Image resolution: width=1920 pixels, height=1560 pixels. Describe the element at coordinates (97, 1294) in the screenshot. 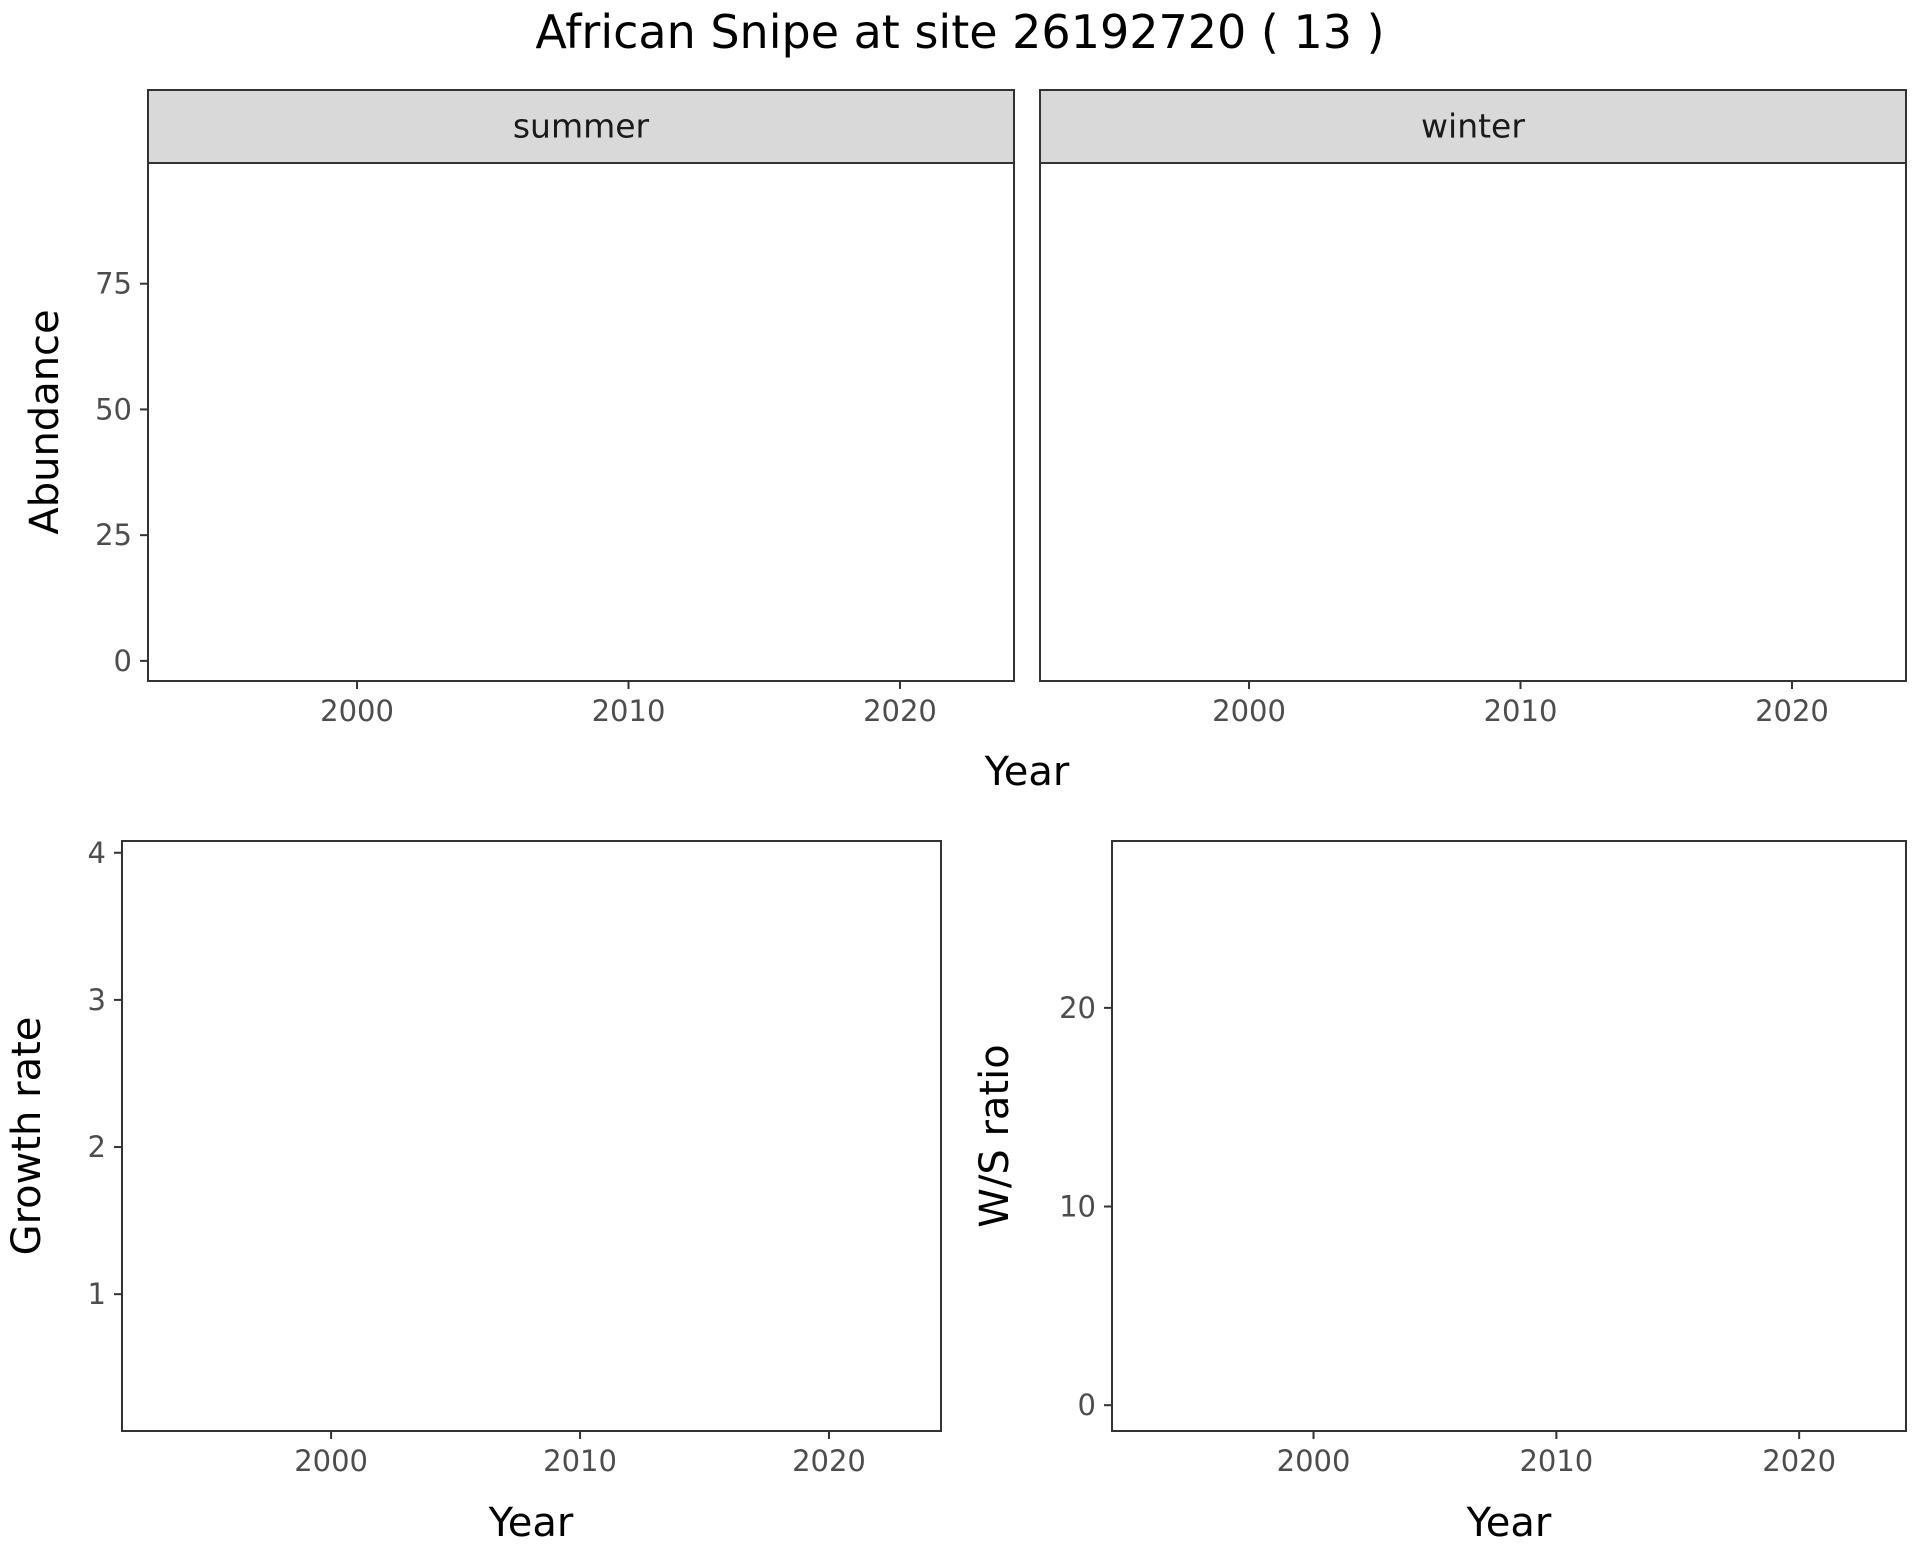

I see `y-tick-label: 1` at that location.